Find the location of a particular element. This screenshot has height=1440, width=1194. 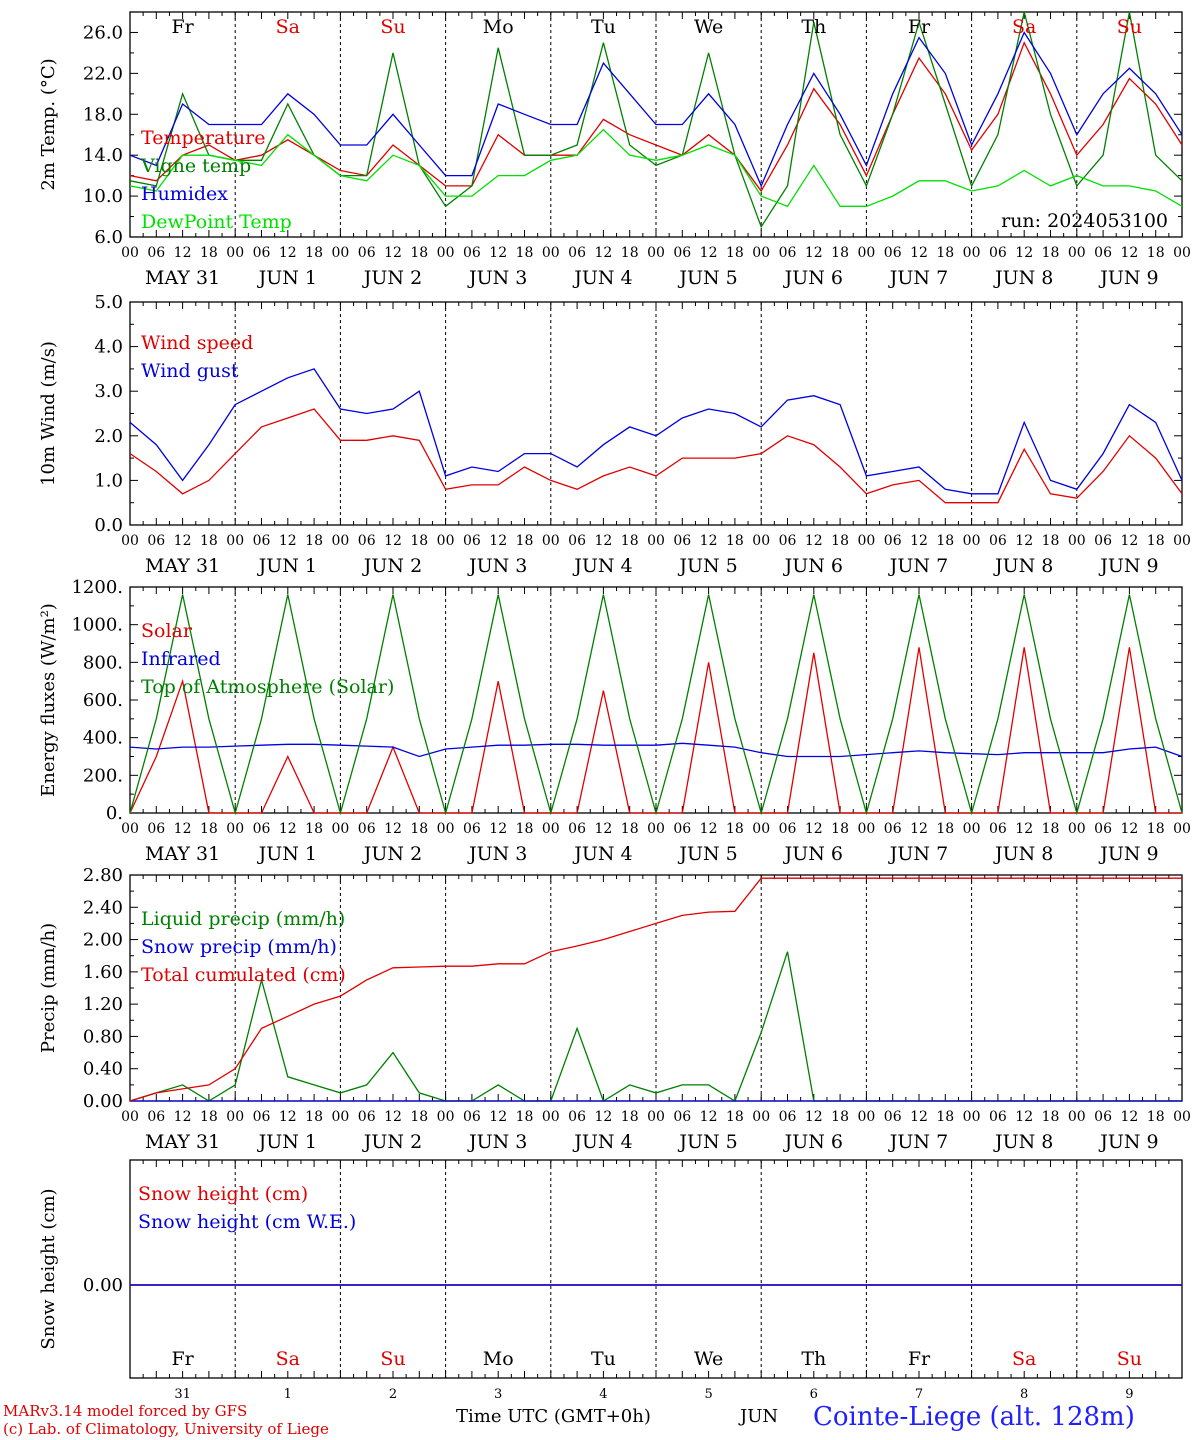

y-tick-label: 22.0 is located at coordinates (103, 73).